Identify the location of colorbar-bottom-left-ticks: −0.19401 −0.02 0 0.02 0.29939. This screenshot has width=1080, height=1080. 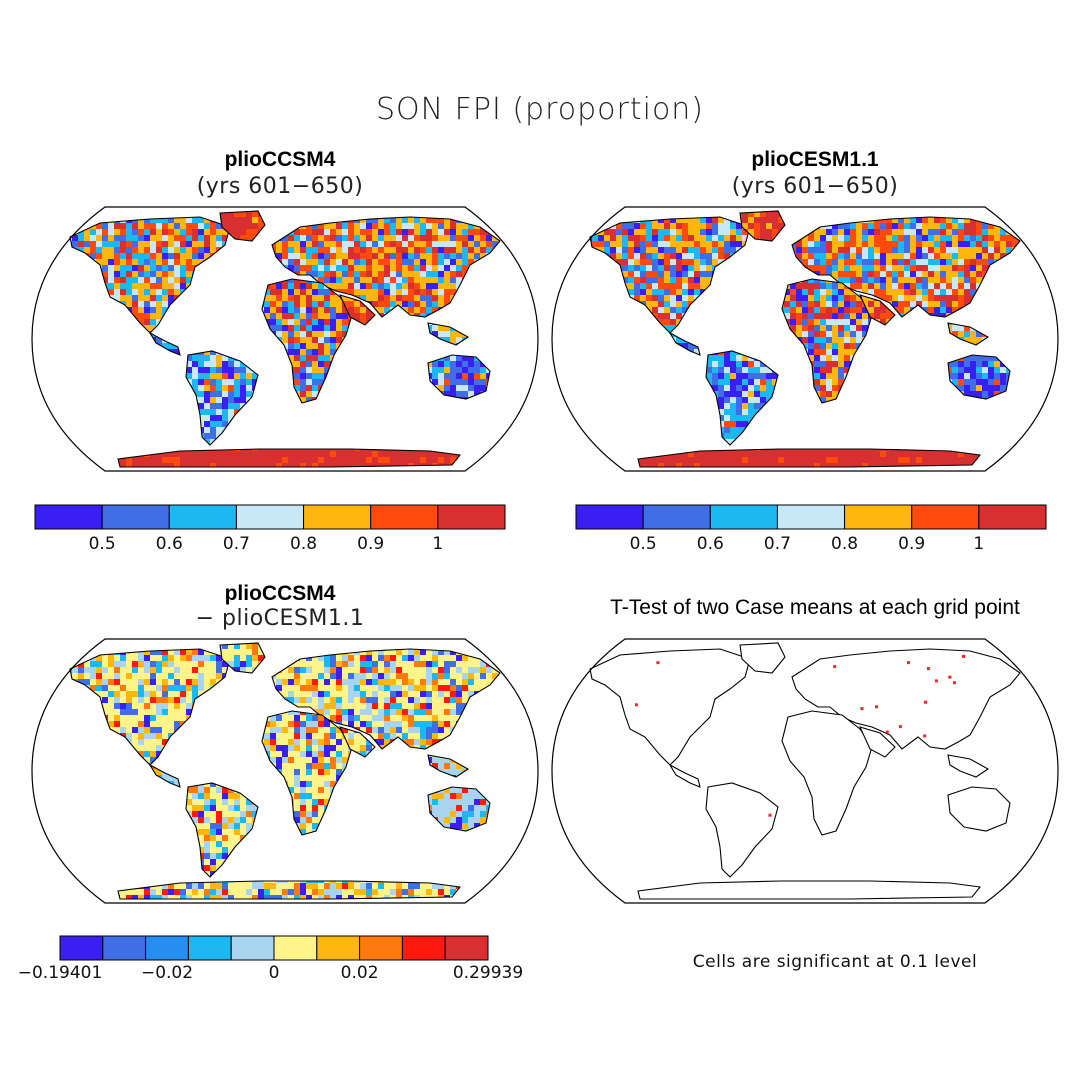
(274, 974).